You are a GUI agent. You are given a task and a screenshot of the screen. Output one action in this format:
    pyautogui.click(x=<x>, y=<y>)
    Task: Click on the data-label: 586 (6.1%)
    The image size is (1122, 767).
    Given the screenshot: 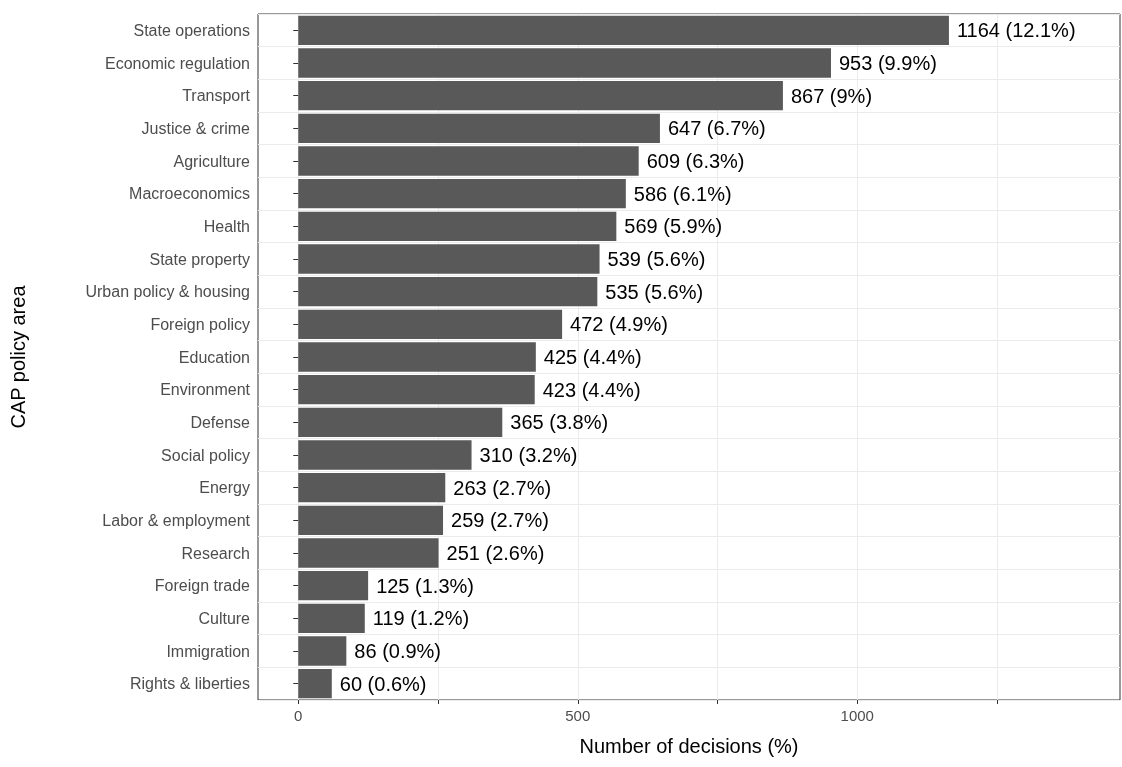 What is the action you would take?
    pyautogui.click(x=682, y=193)
    